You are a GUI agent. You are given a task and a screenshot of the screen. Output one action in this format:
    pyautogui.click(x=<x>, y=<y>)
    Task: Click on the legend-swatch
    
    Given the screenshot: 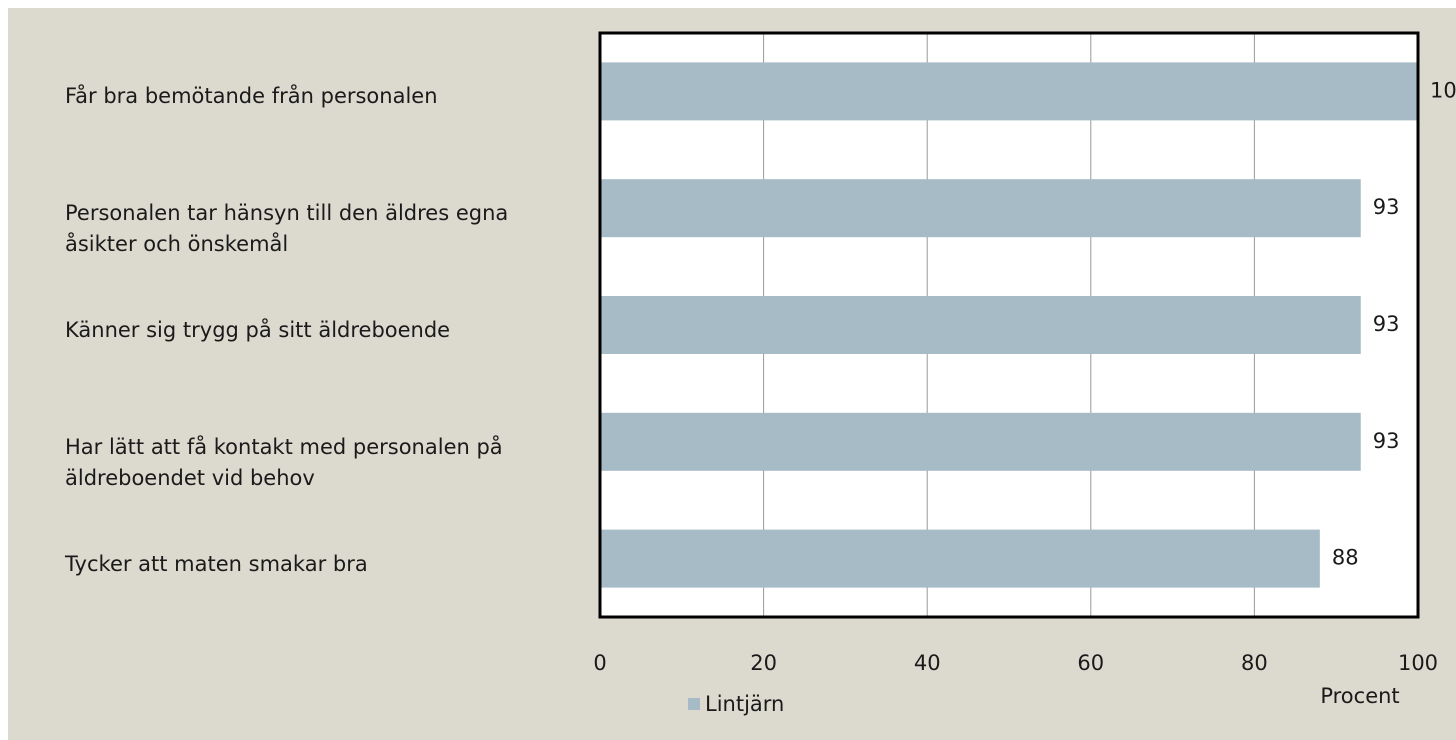 What is the action you would take?
    pyautogui.click(x=694, y=704)
    